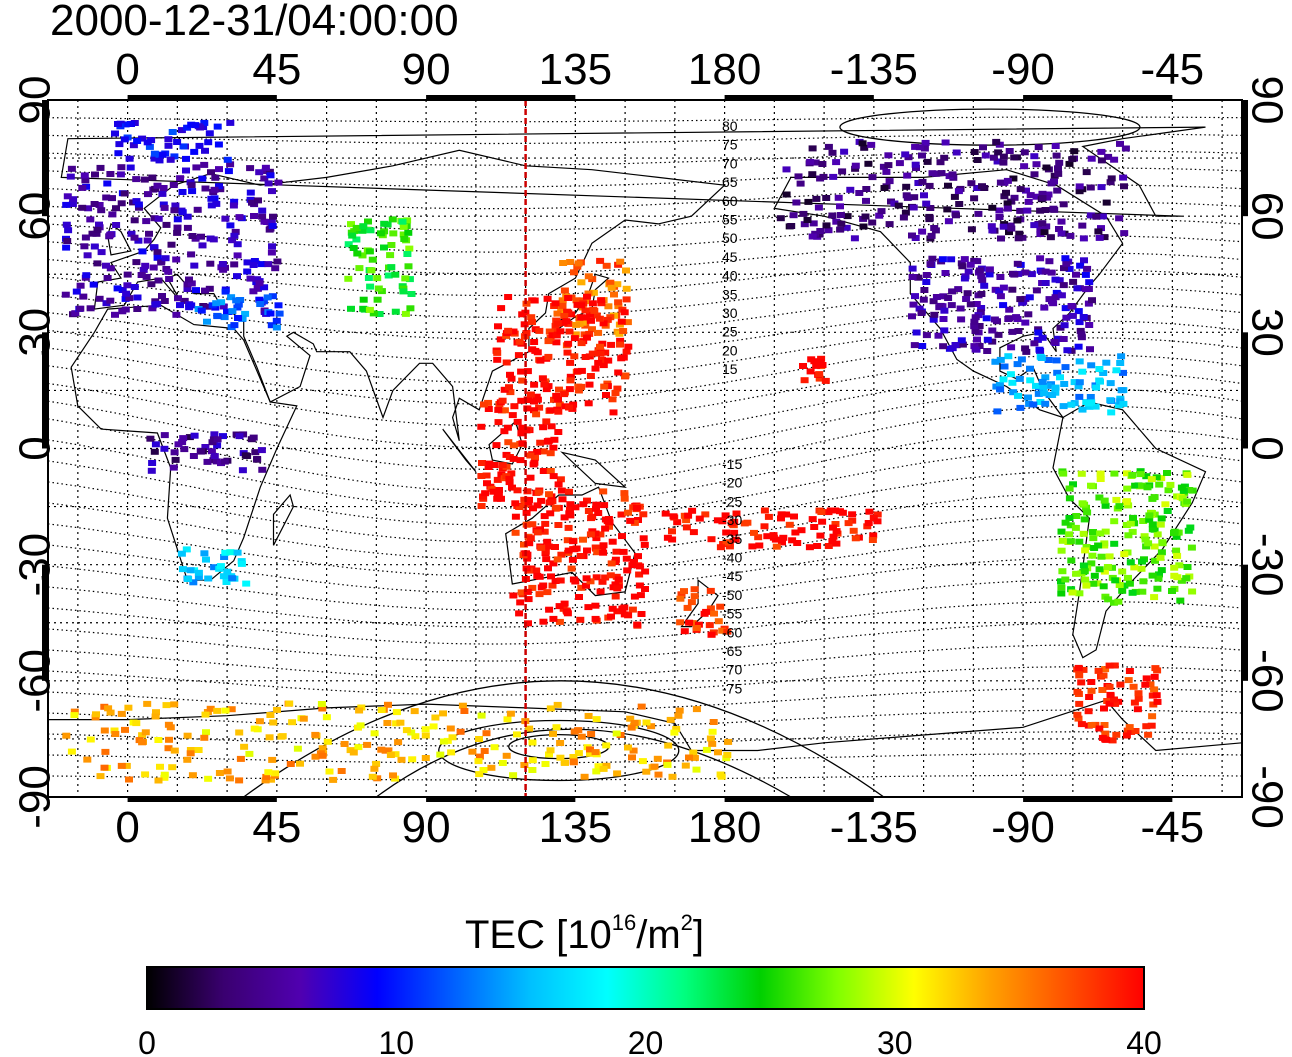  I want to click on frame-tick-bar, so click(799, 799).